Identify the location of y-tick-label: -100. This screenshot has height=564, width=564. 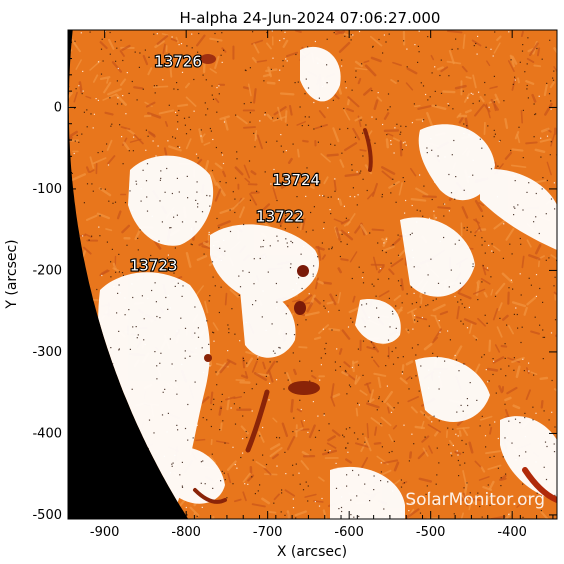
(47, 189).